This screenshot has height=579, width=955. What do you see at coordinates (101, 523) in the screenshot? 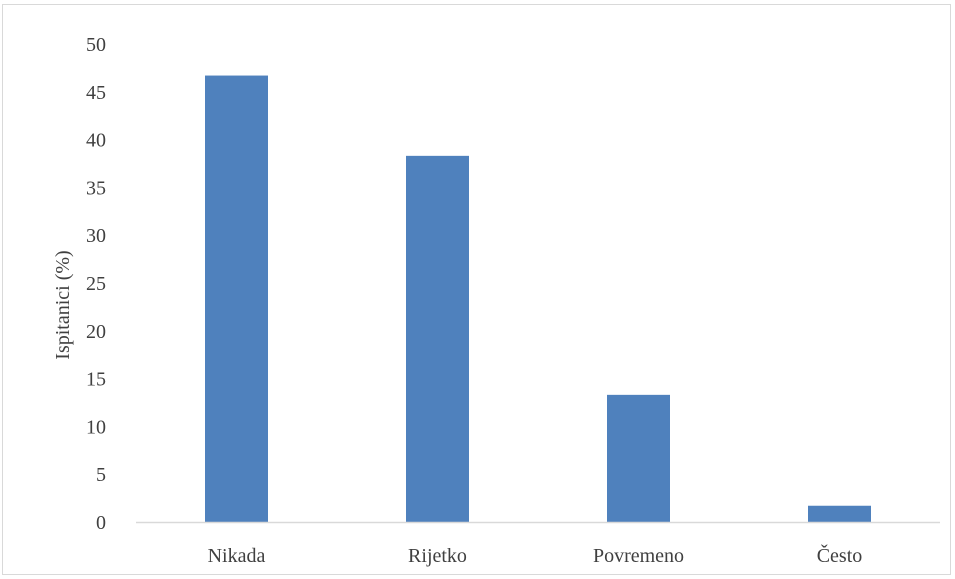
I see `y-tick-label: 0` at bounding box center [101, 523].